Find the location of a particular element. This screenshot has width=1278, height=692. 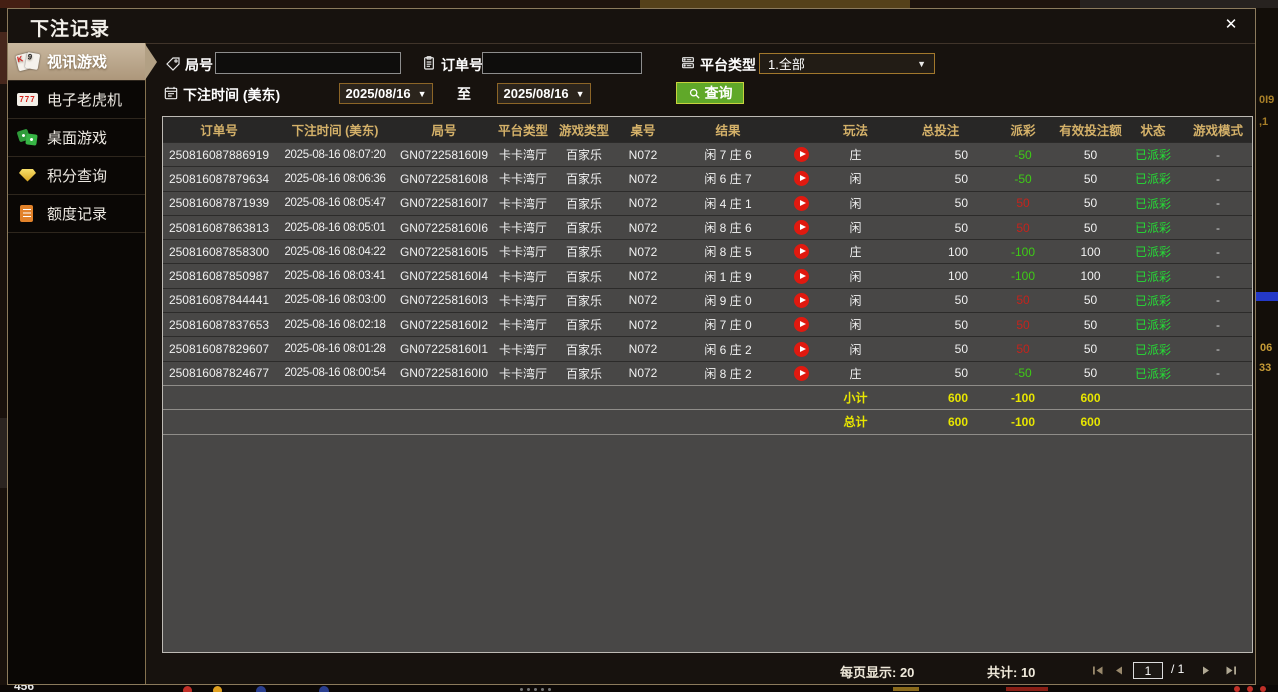

calendar-icon is located at coordinates (171, 93).